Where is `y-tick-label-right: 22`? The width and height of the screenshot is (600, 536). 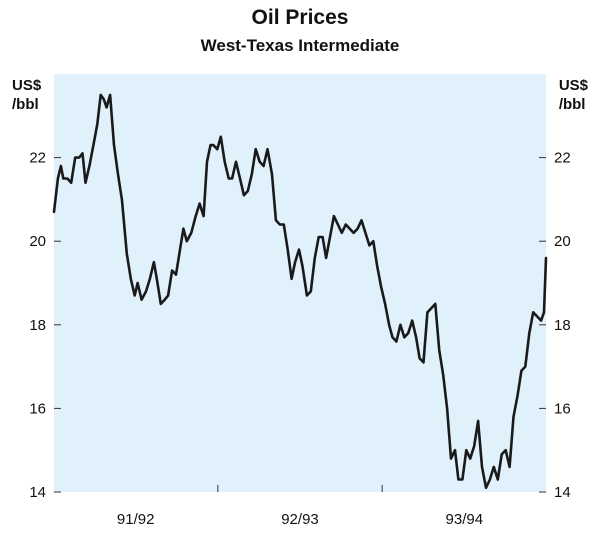 y-tick-label-right: 22 is located at coordinates (562, 158).